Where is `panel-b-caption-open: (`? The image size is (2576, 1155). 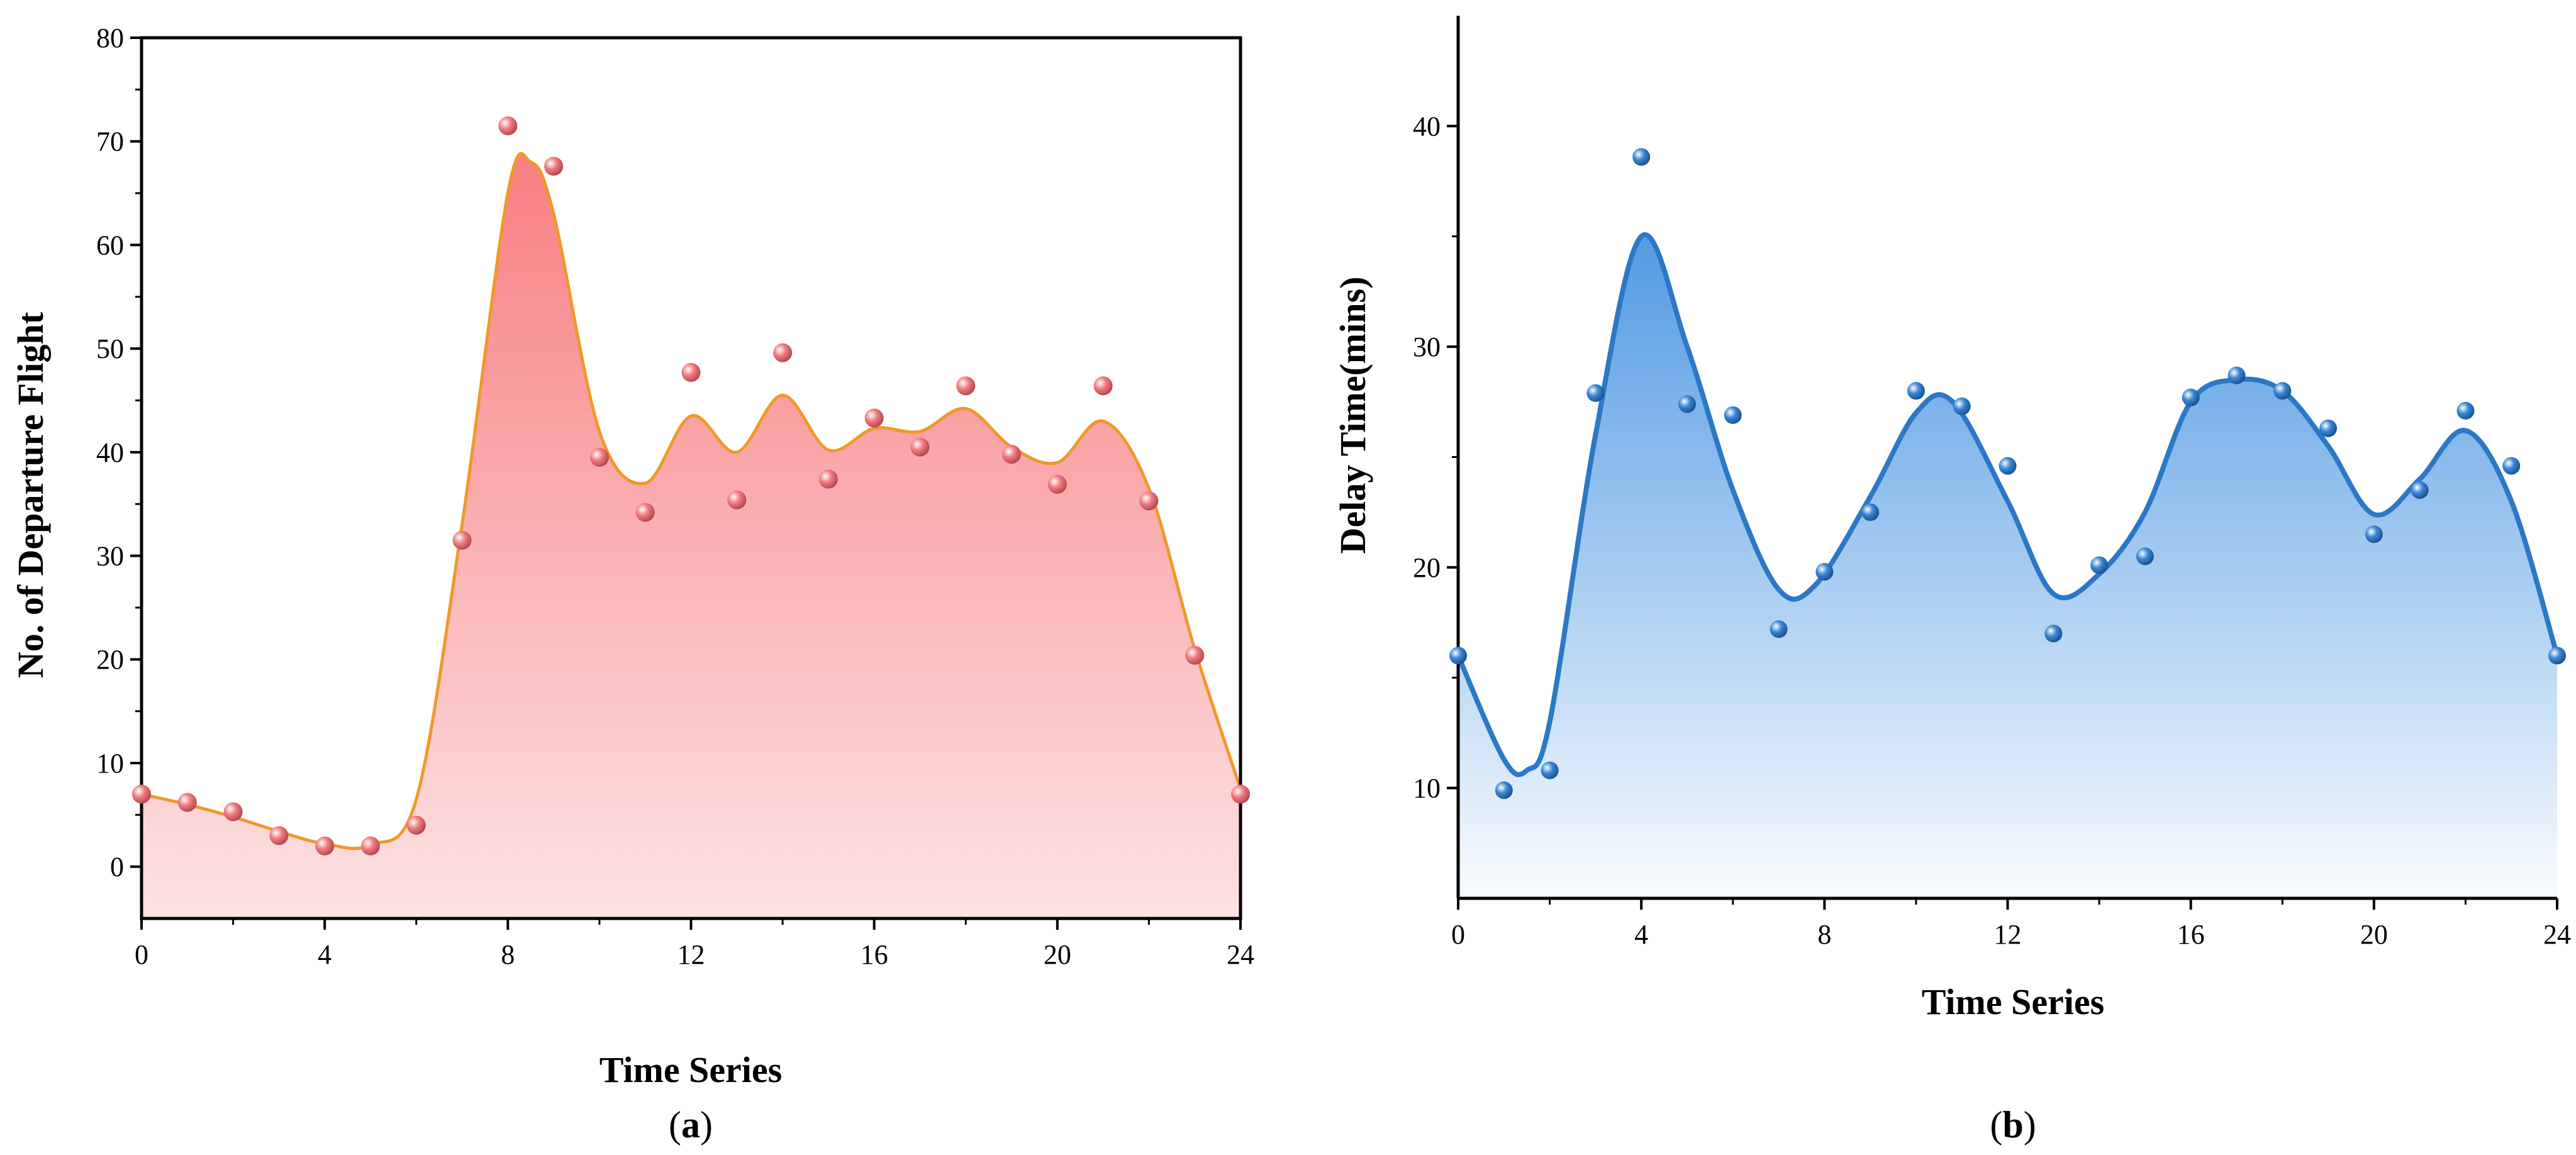 panel-b-caption-open: ( is located at coordinates (1996, 1125).